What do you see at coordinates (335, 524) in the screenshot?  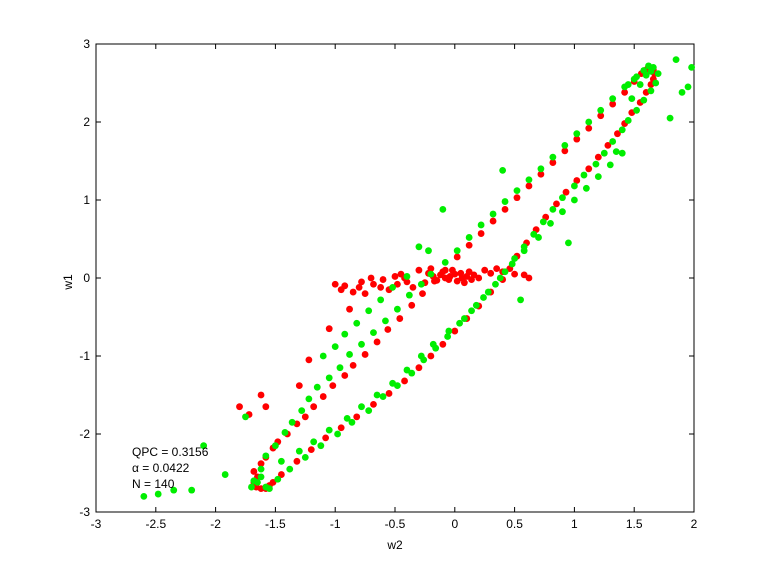 I see `x-tick-label: -1` at bounding box center [335, 524].